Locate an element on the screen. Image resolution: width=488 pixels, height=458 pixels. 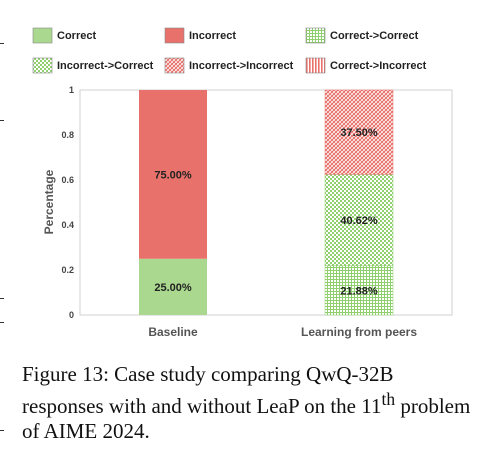
legend-label: Correct->Incorrect is located at coordinates (378, 66).